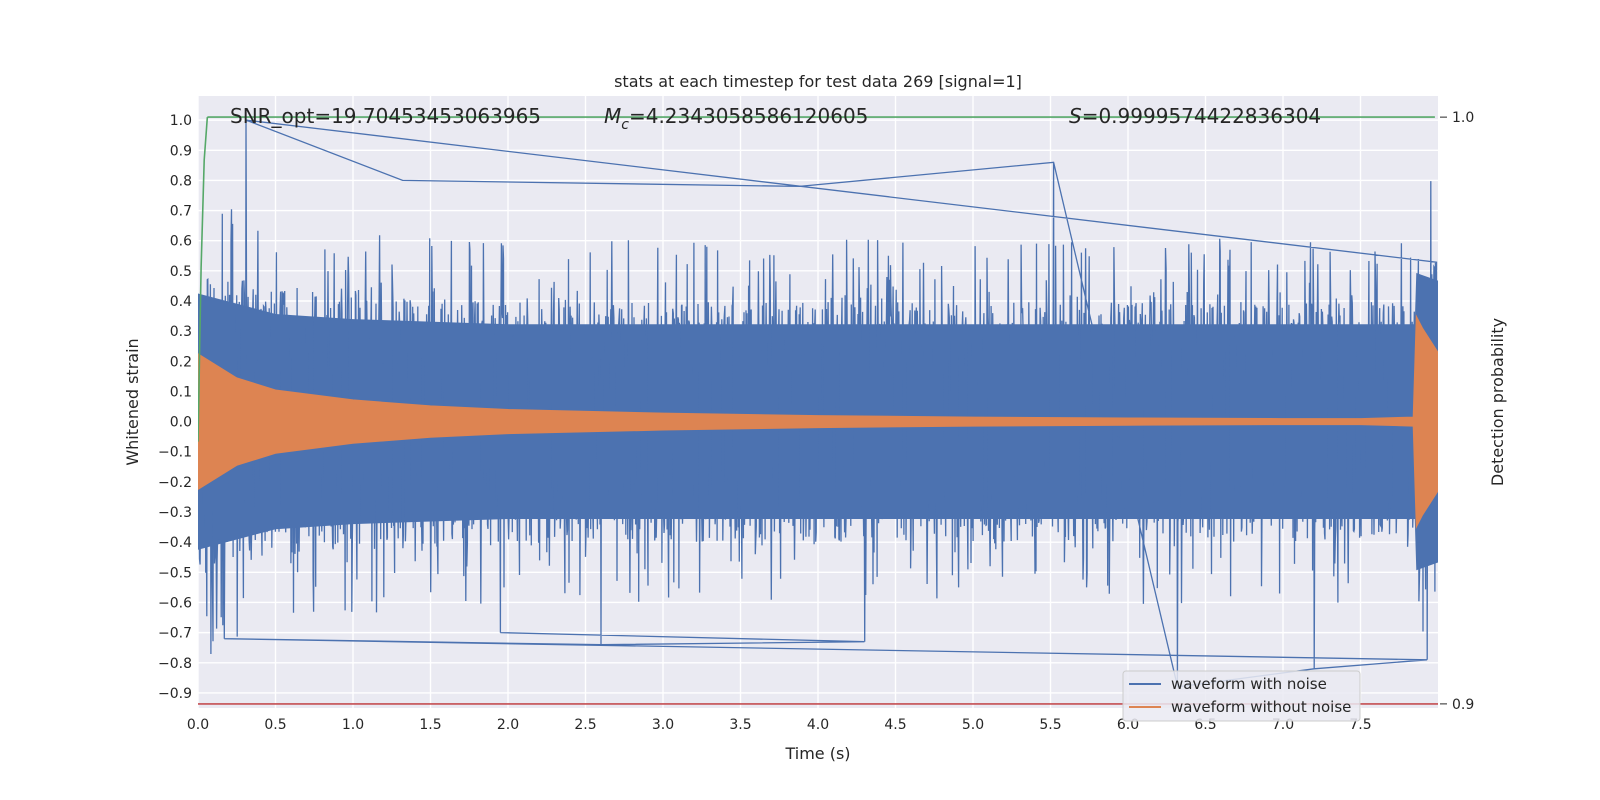 The height and width of the screenshot is (800, 1600). I want to click on annotation-mc-subscript: c, so click(625, 125).